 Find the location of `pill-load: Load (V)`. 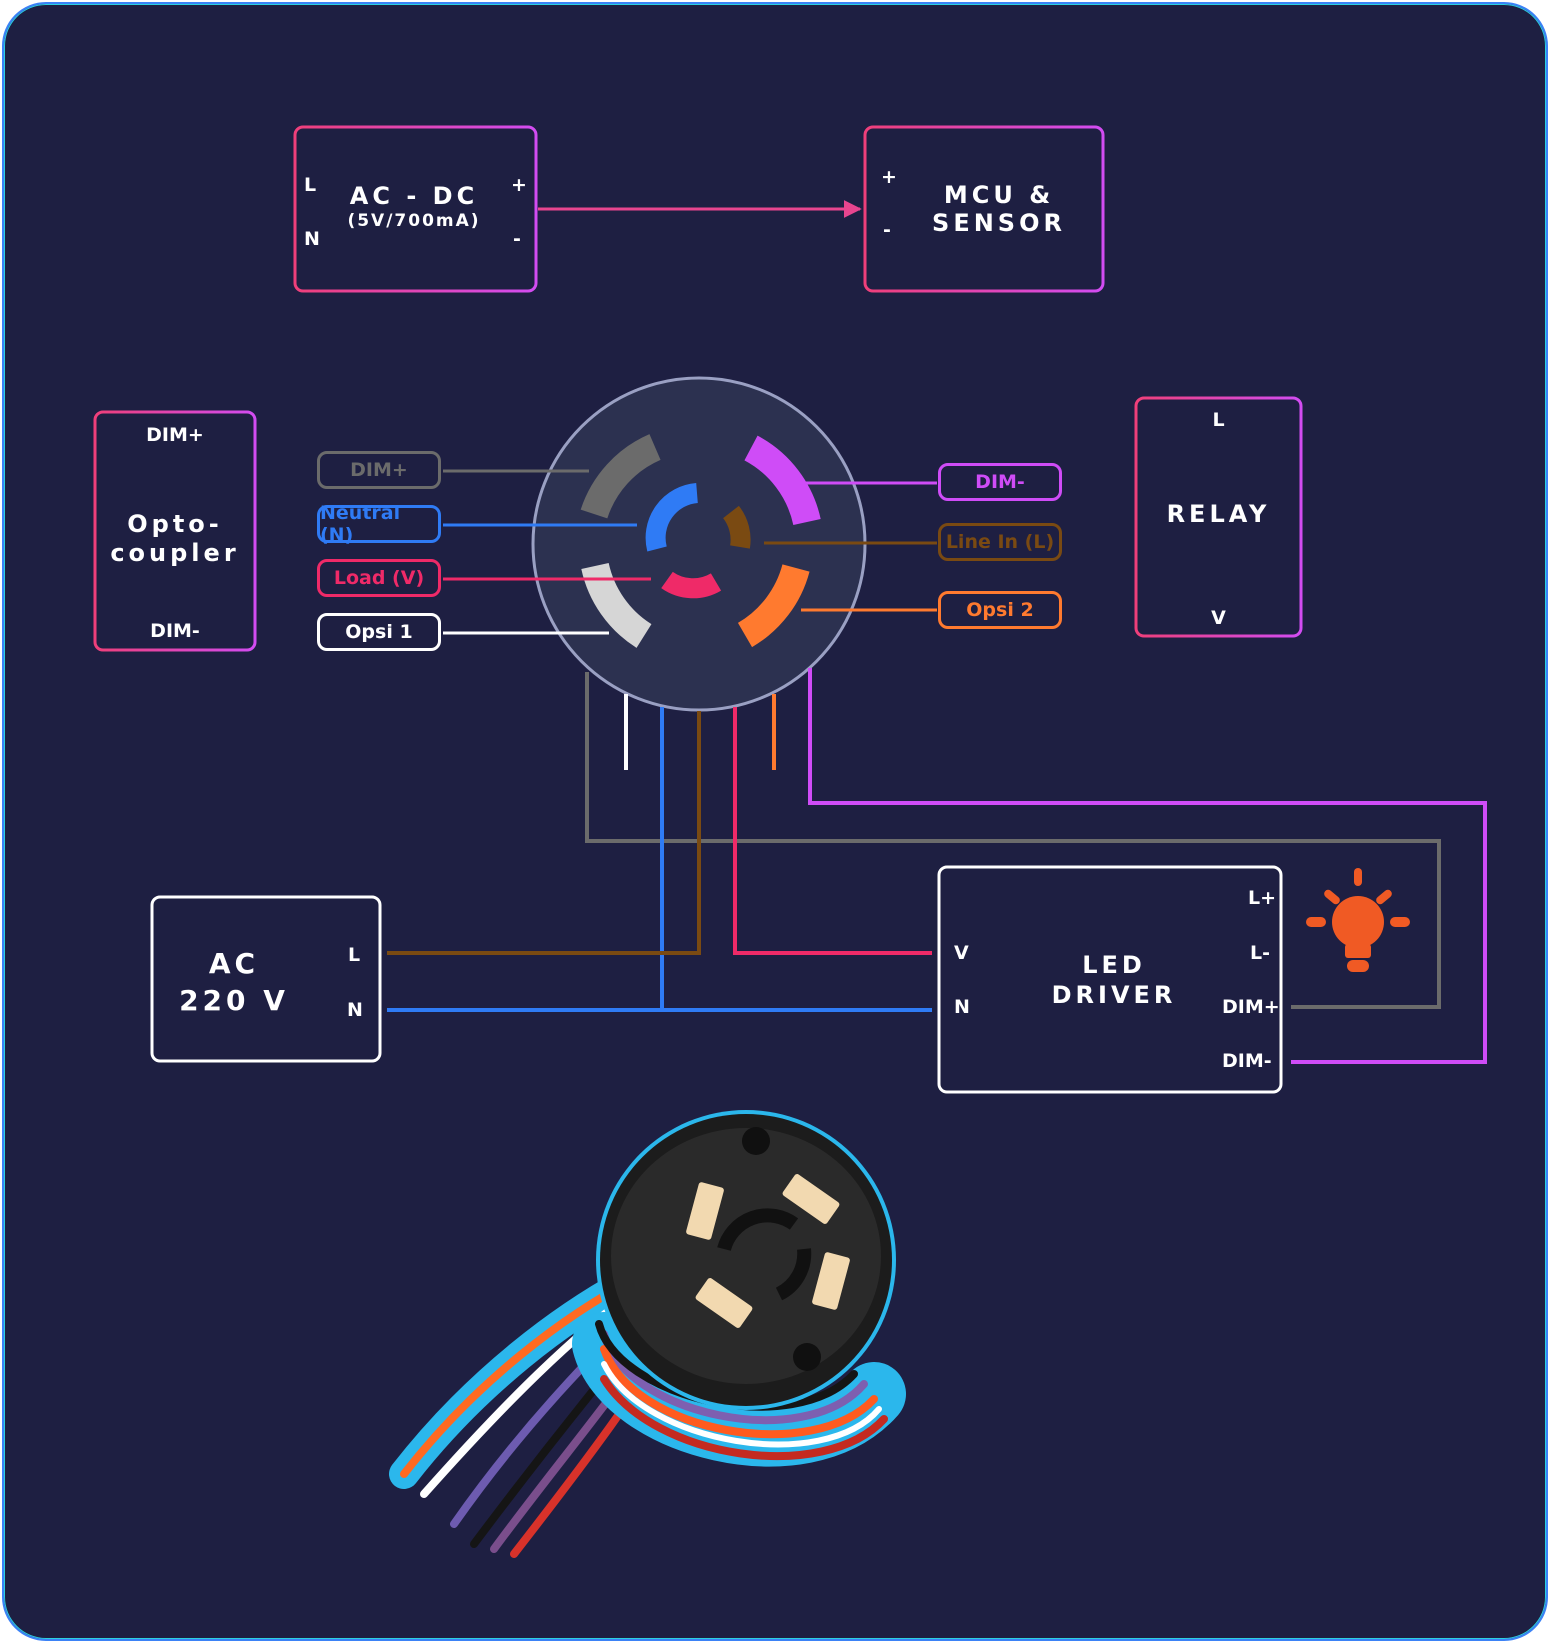

pill-load: Load (V) is located at coordinates (379, 578).